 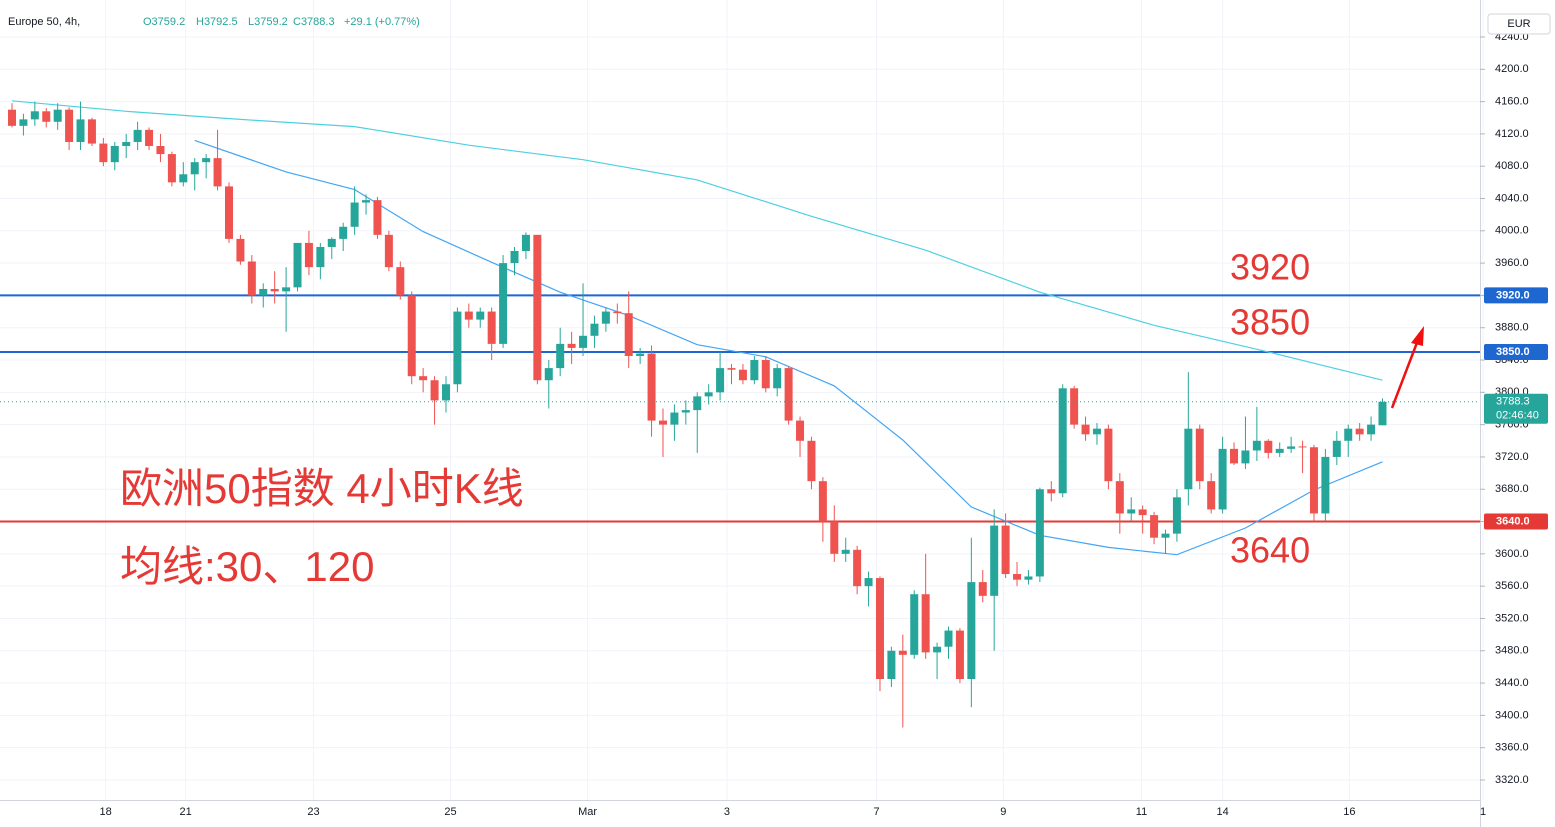 I want to click on currency: EUR, so click(x=1518, y=24).